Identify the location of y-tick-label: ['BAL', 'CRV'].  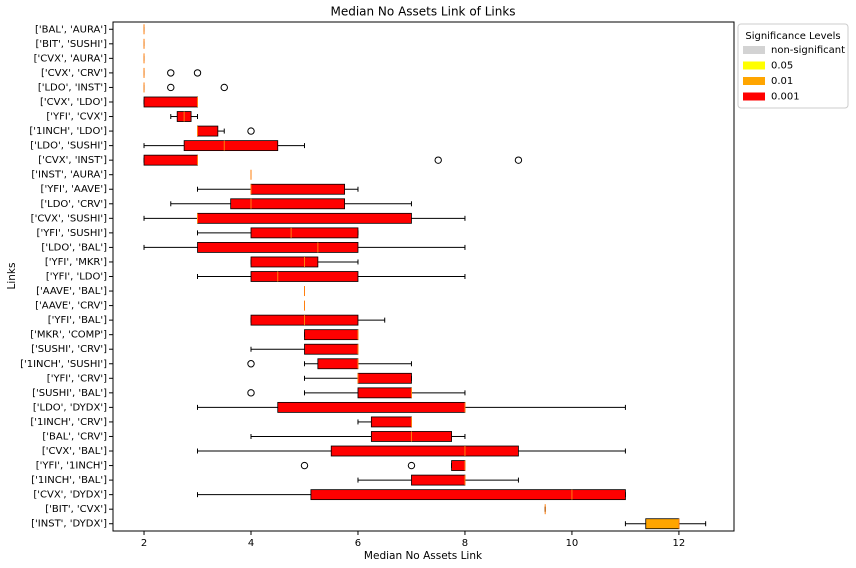
(74, 436).